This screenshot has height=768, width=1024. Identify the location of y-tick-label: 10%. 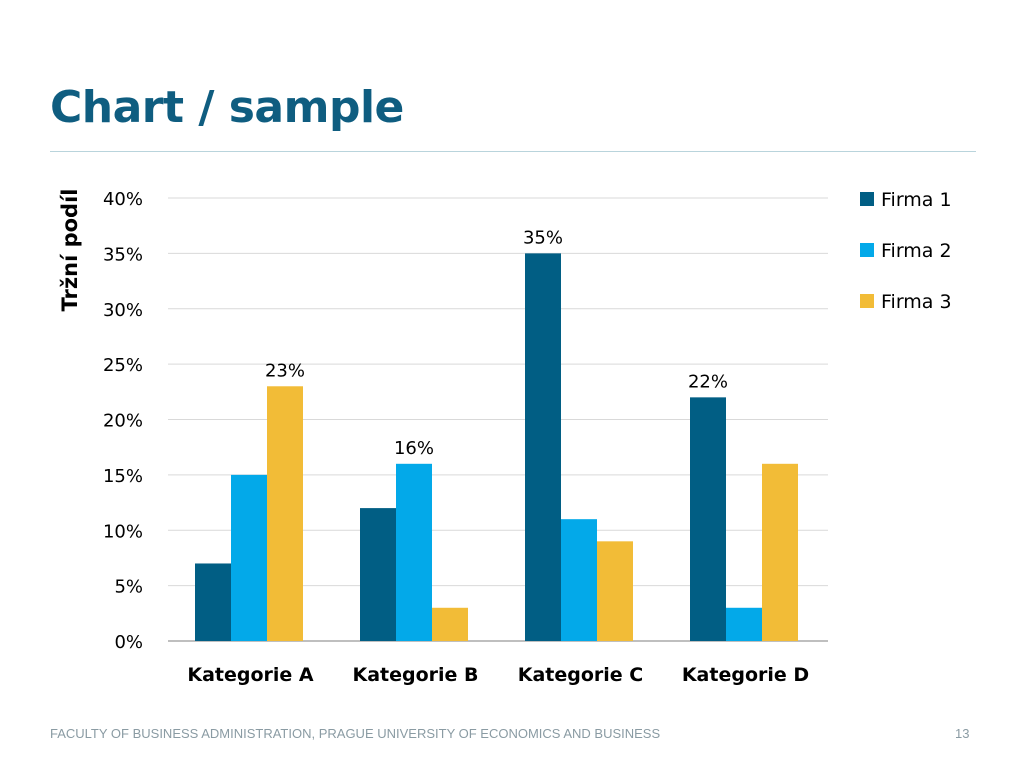
(123, 531).